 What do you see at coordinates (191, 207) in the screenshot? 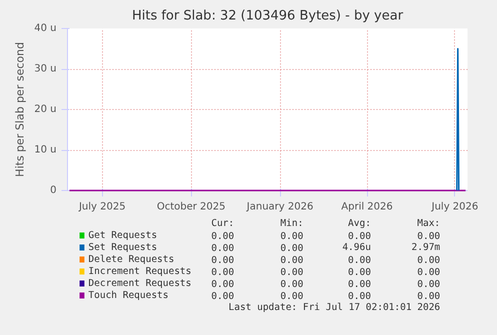
I see `x-tick-label: October 2025` at bounding box center [191, 207].